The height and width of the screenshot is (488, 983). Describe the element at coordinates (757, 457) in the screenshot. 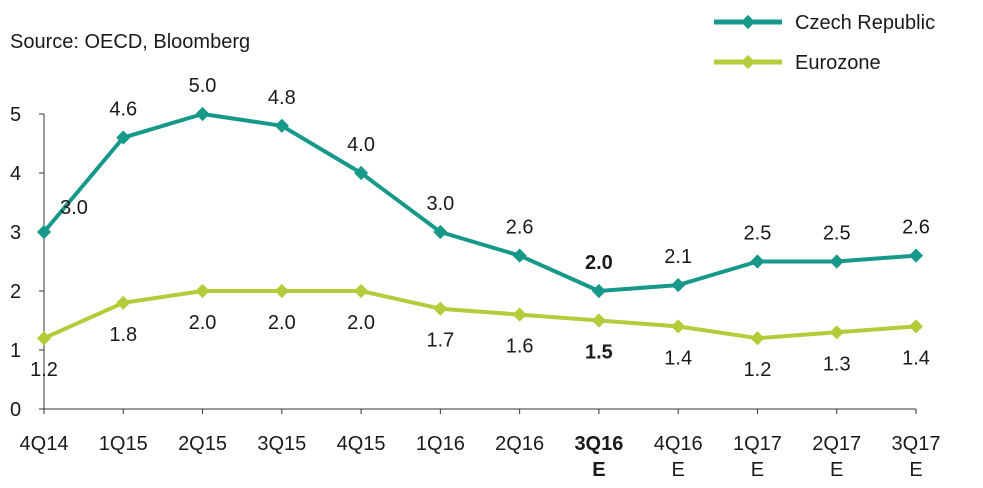

I see `x-tick-label: 1Q17 E` at that location.